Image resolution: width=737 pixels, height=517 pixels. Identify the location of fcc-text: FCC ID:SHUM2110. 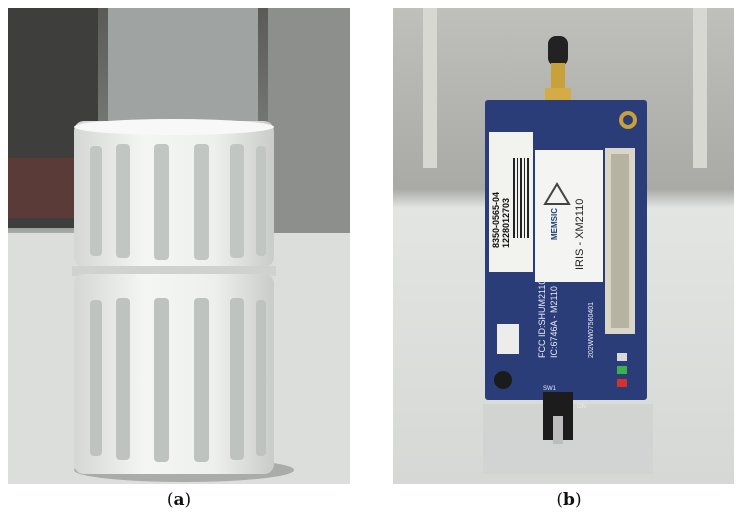
(542, 319).